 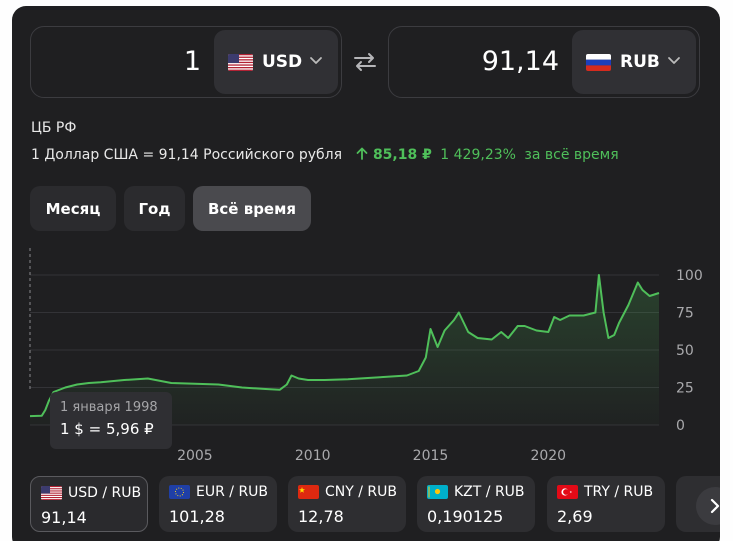 What do you see at coordinates (685, 389) in the screenshot?
I see `y-tick-label: 25` at bounding box center [685, 389].